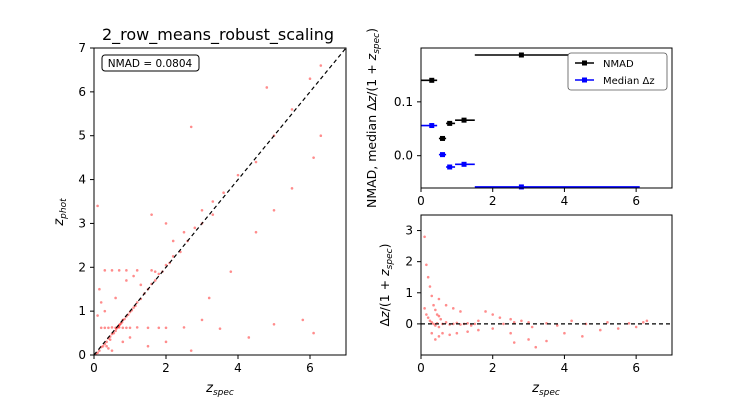 The width and height of the screenshot is (748, 400). I want to click on left-x-axis-label: zspec, so click(219, 389).